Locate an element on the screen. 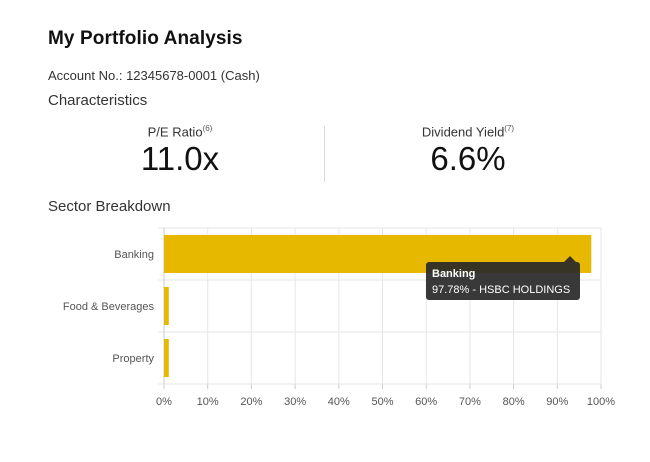 This screenshot has height=462, width=650. x-tick-label: 100% is located at coordinates (601, 402).